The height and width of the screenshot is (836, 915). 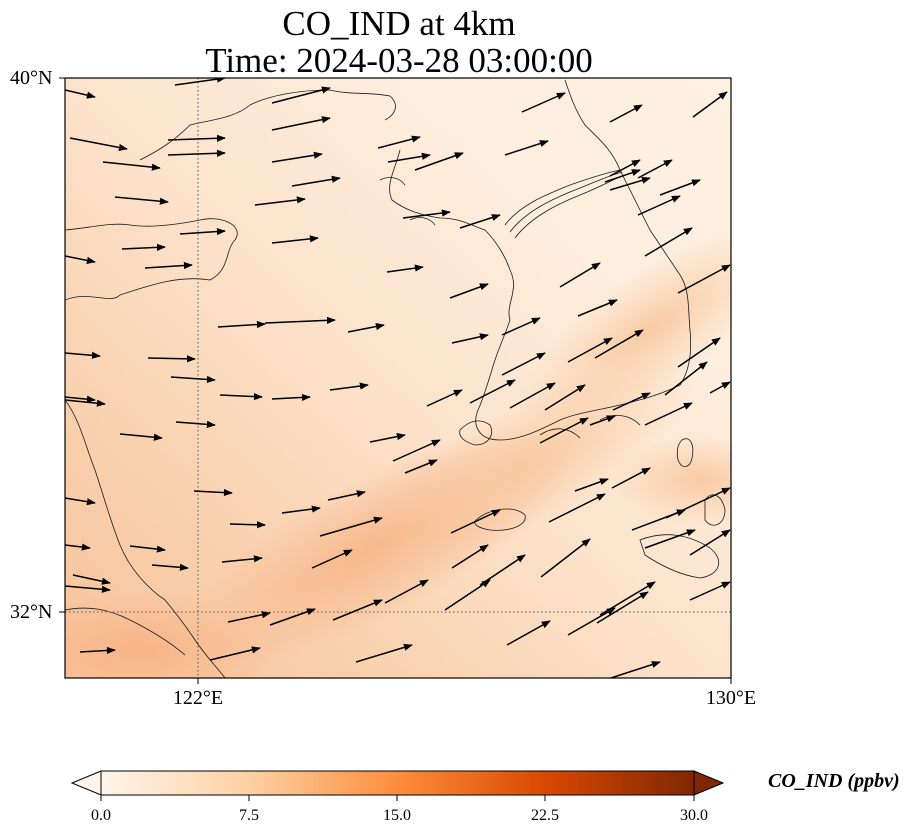 I want to click on colorbar-tick-3: 22.5, so click(x=545, y=815).